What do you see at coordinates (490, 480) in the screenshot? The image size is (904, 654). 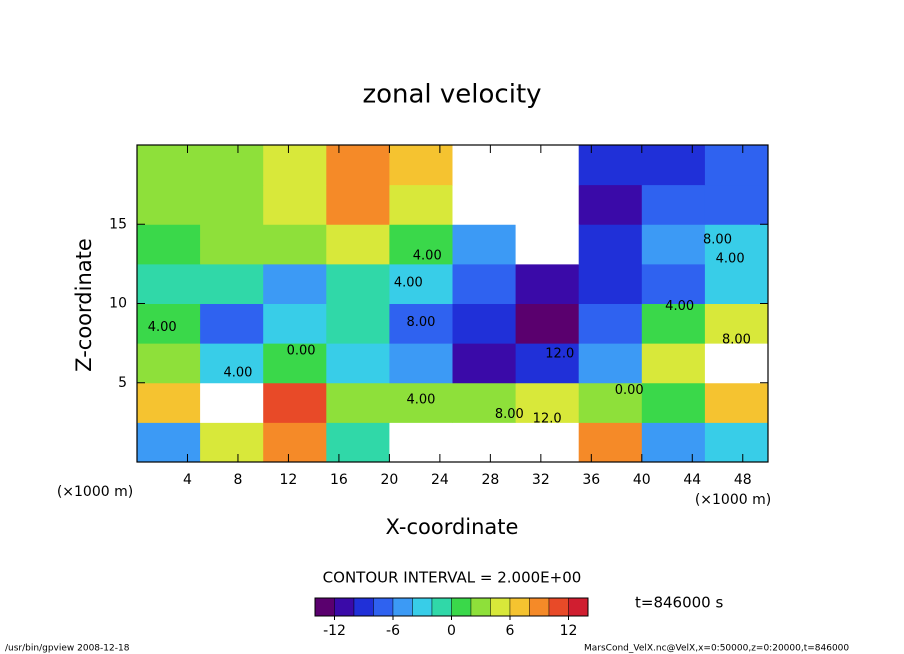 I see `x-tick-label: 28` at bounding box center [490, 480].